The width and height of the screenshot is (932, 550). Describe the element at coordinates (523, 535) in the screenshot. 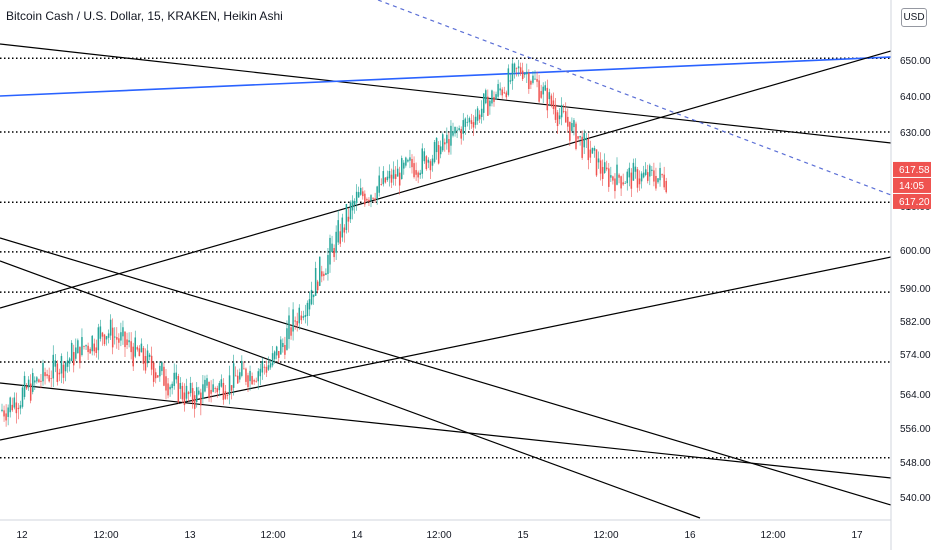

I see `time-tick-label: 15` at that location.